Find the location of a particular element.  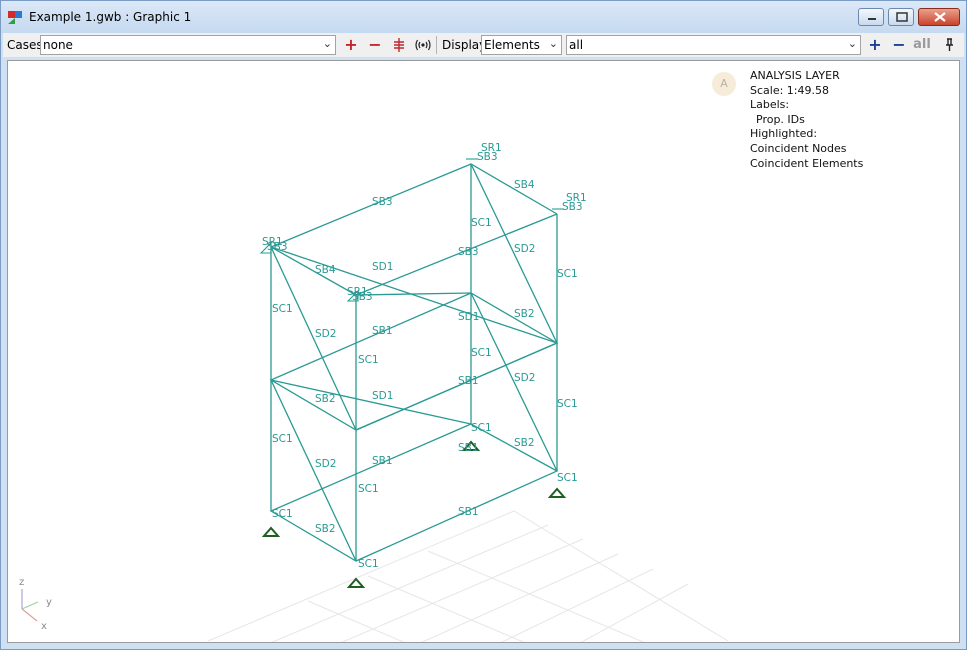

y-axis-label: y is located at coordinates (49, 602).